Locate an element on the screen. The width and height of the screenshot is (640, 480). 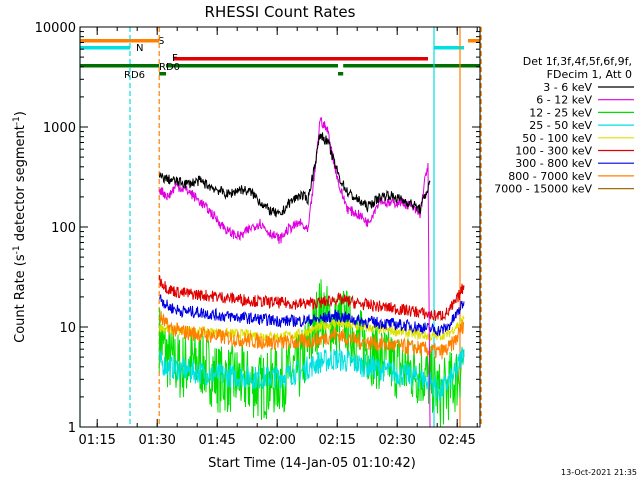
legend-label: 800 - 7000 keV is located at coordinates (550, 176).